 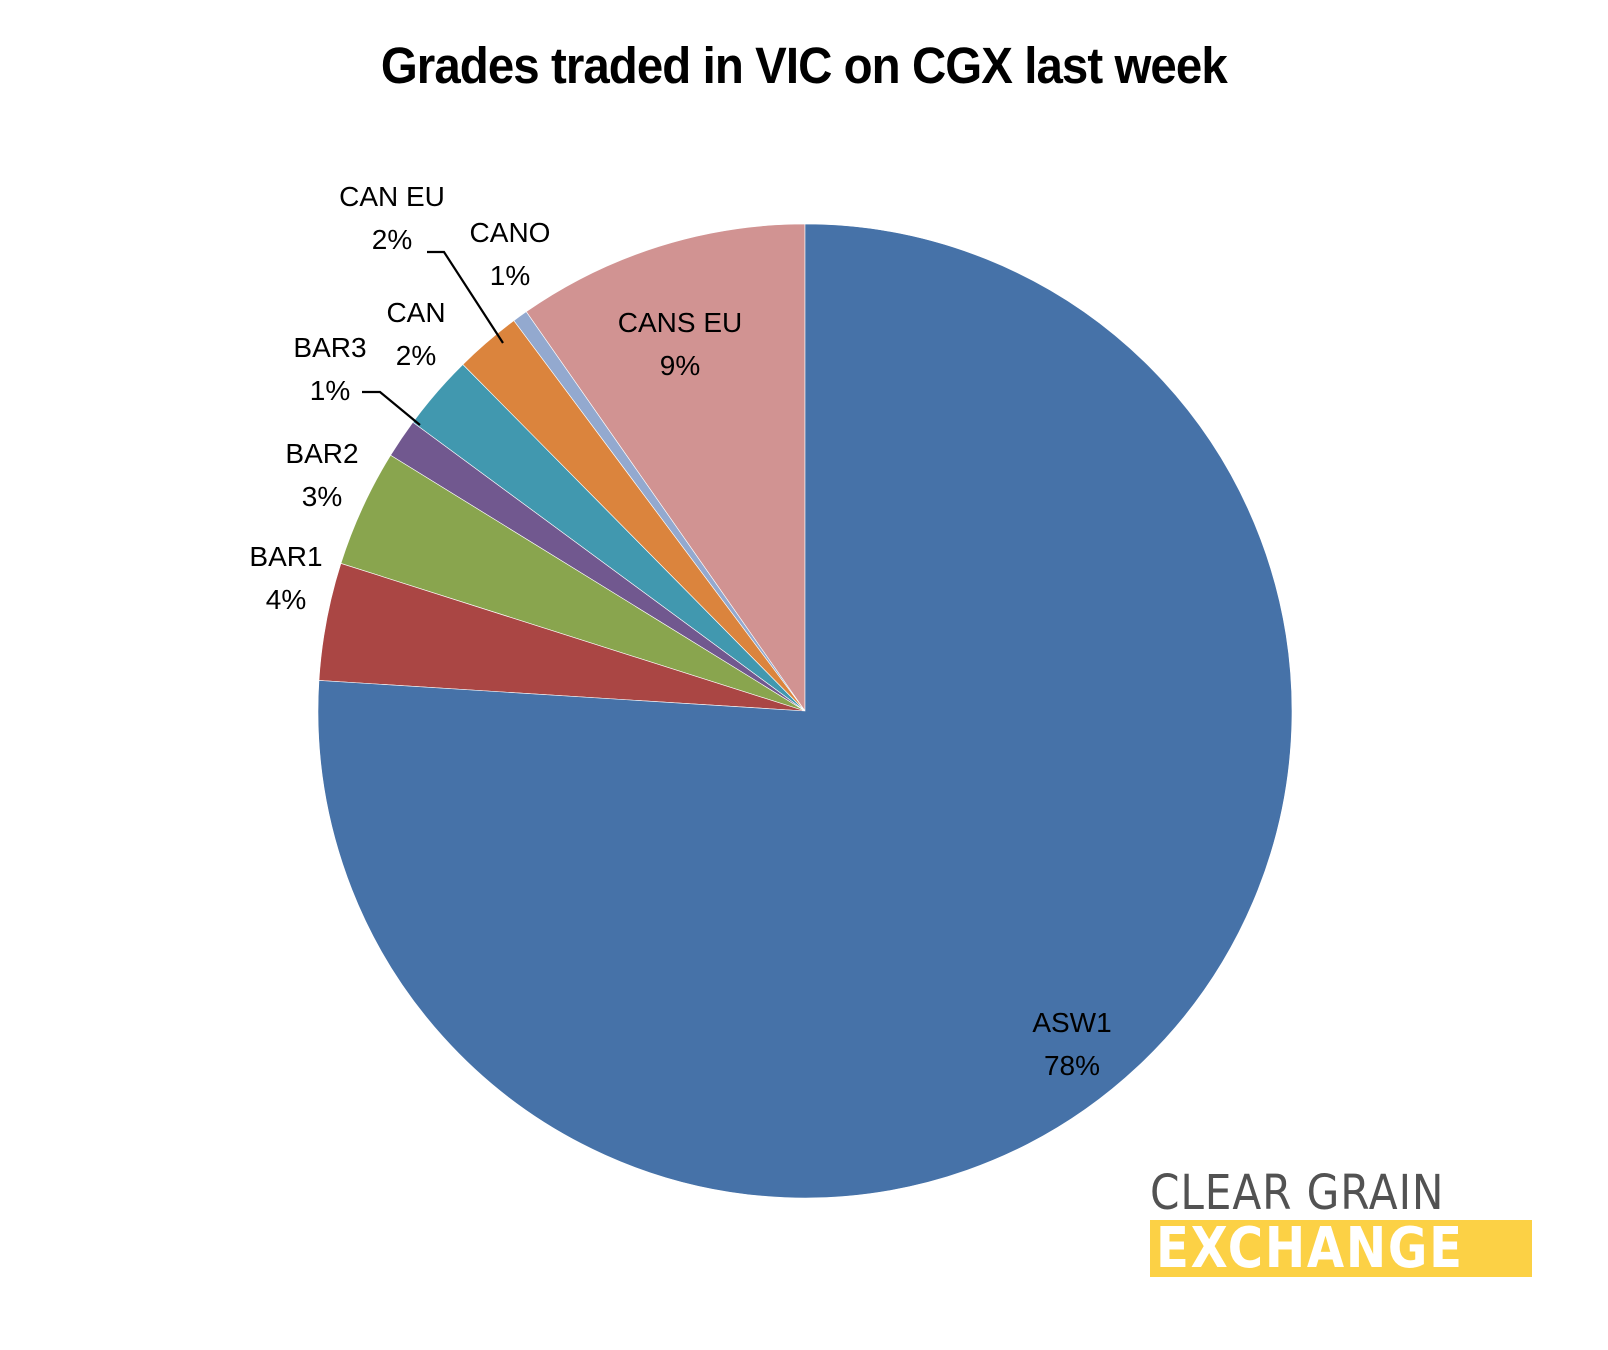 I want to click on logo-line1-text: CLEAR GRAIN, so click(x=1297, y=1193).